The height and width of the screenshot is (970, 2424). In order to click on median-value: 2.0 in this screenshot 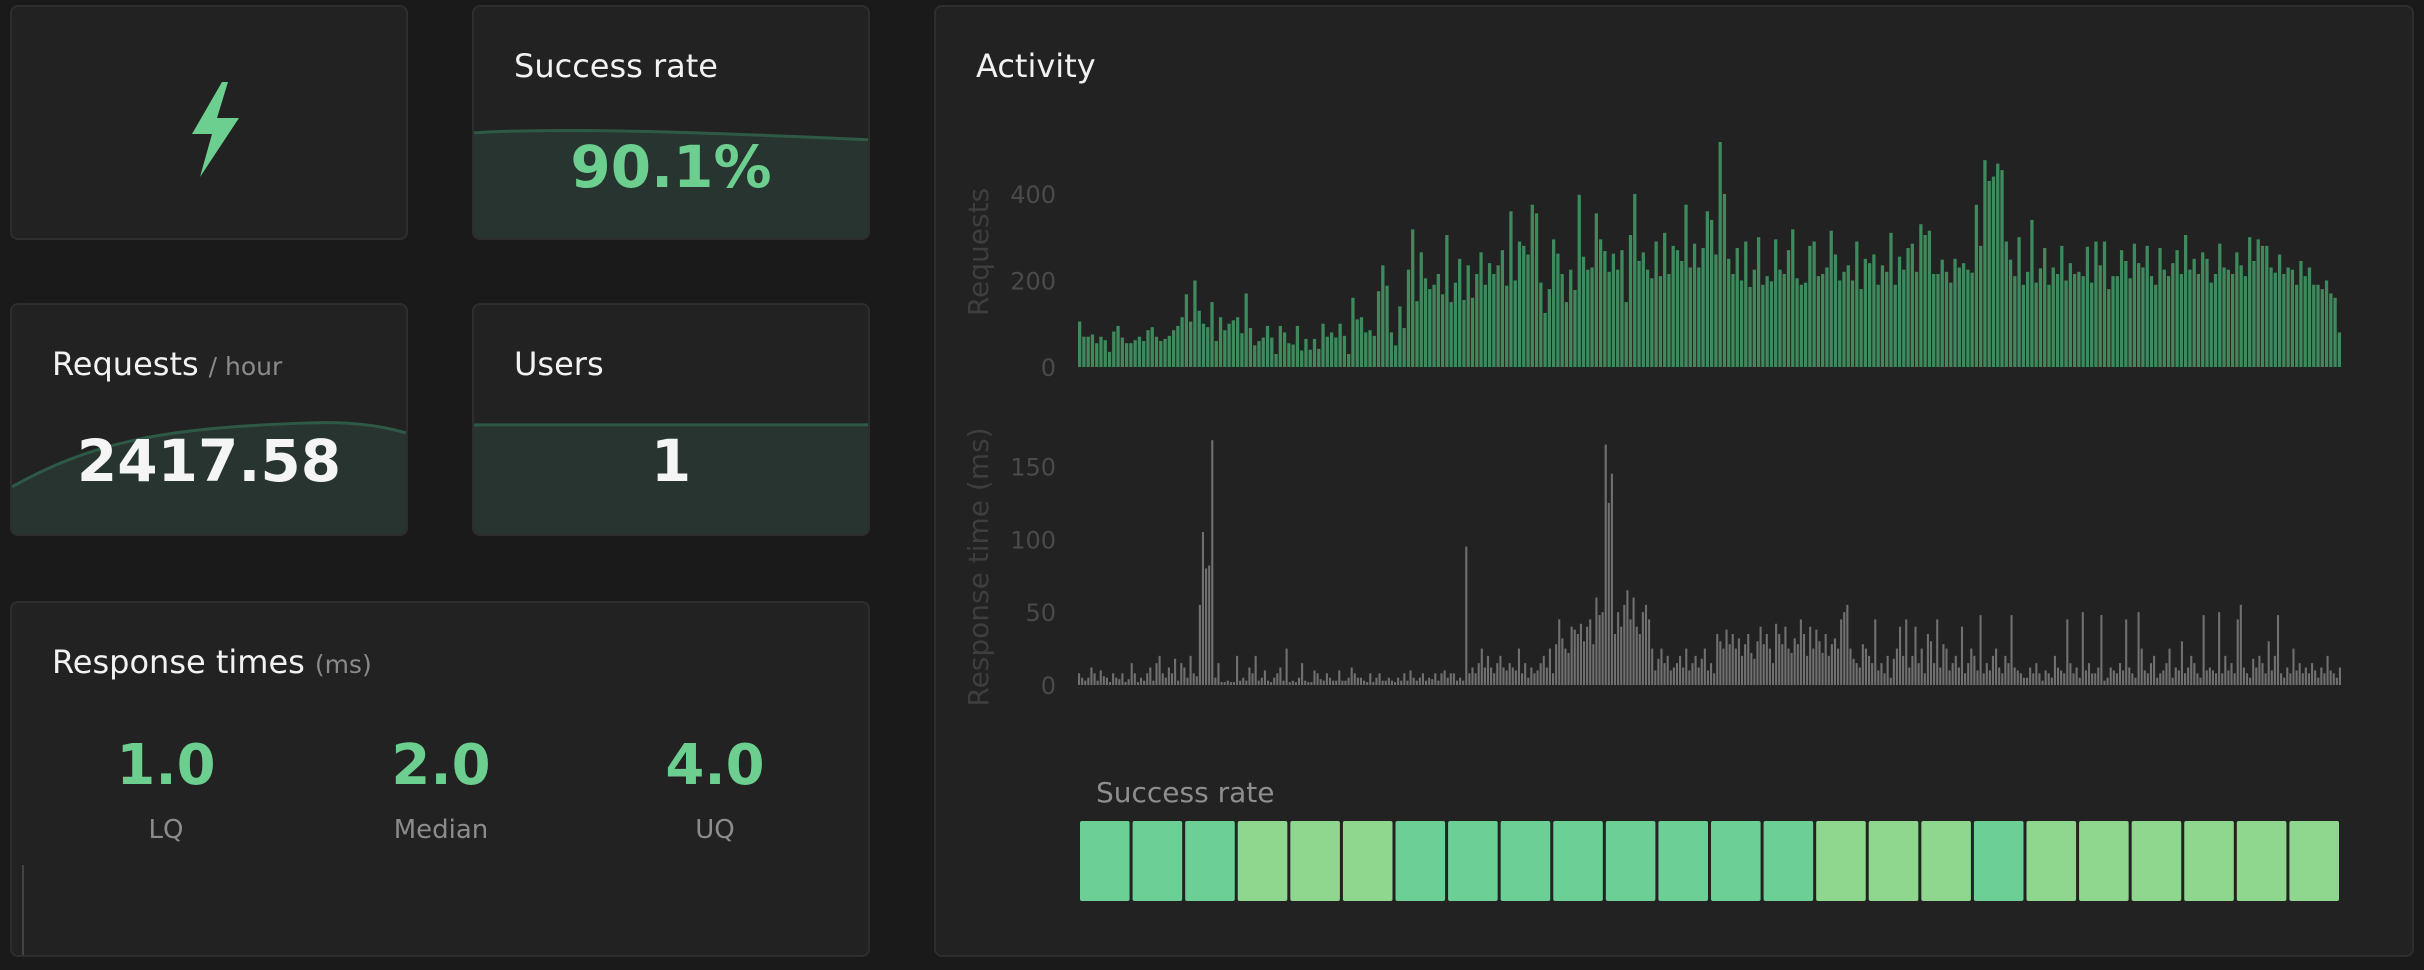, I will do `click(441, 765)`.